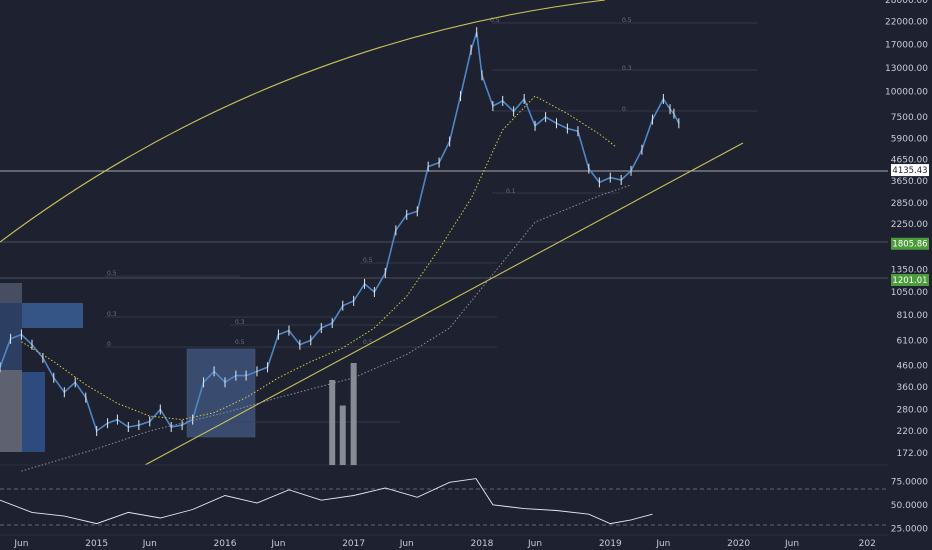  I want to click on volume-bars, so click(343, 414).